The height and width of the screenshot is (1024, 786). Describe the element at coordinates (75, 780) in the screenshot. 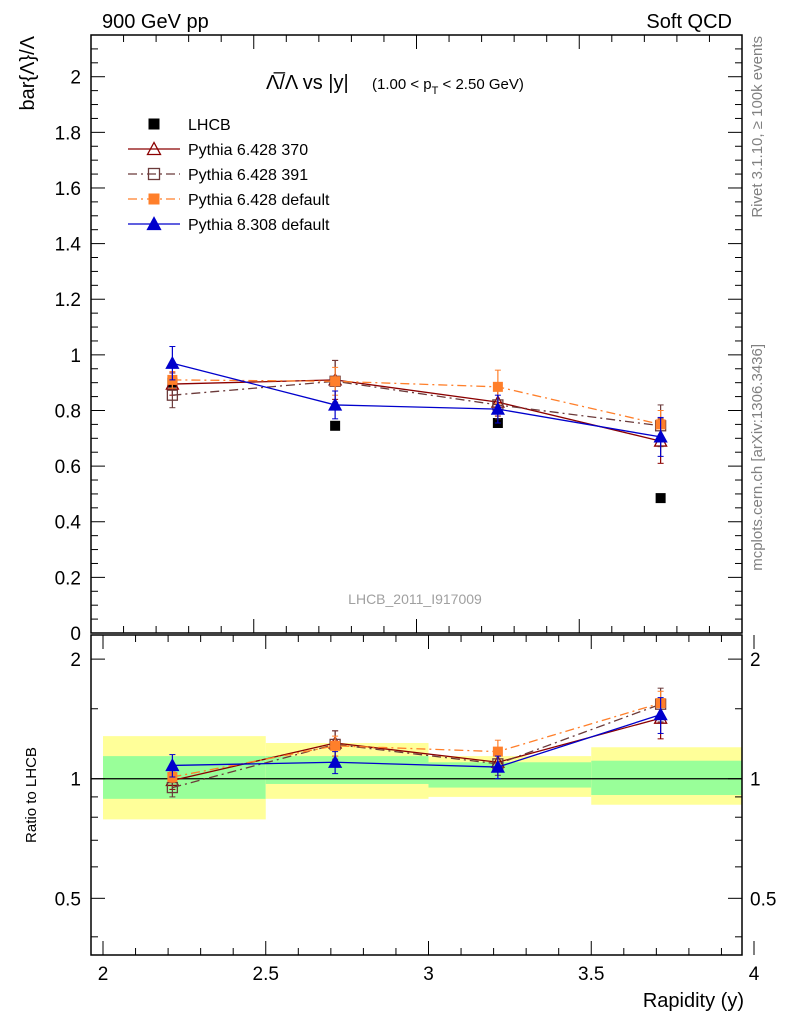

I see `ratio-y-tick-label-left: 1` at that location.